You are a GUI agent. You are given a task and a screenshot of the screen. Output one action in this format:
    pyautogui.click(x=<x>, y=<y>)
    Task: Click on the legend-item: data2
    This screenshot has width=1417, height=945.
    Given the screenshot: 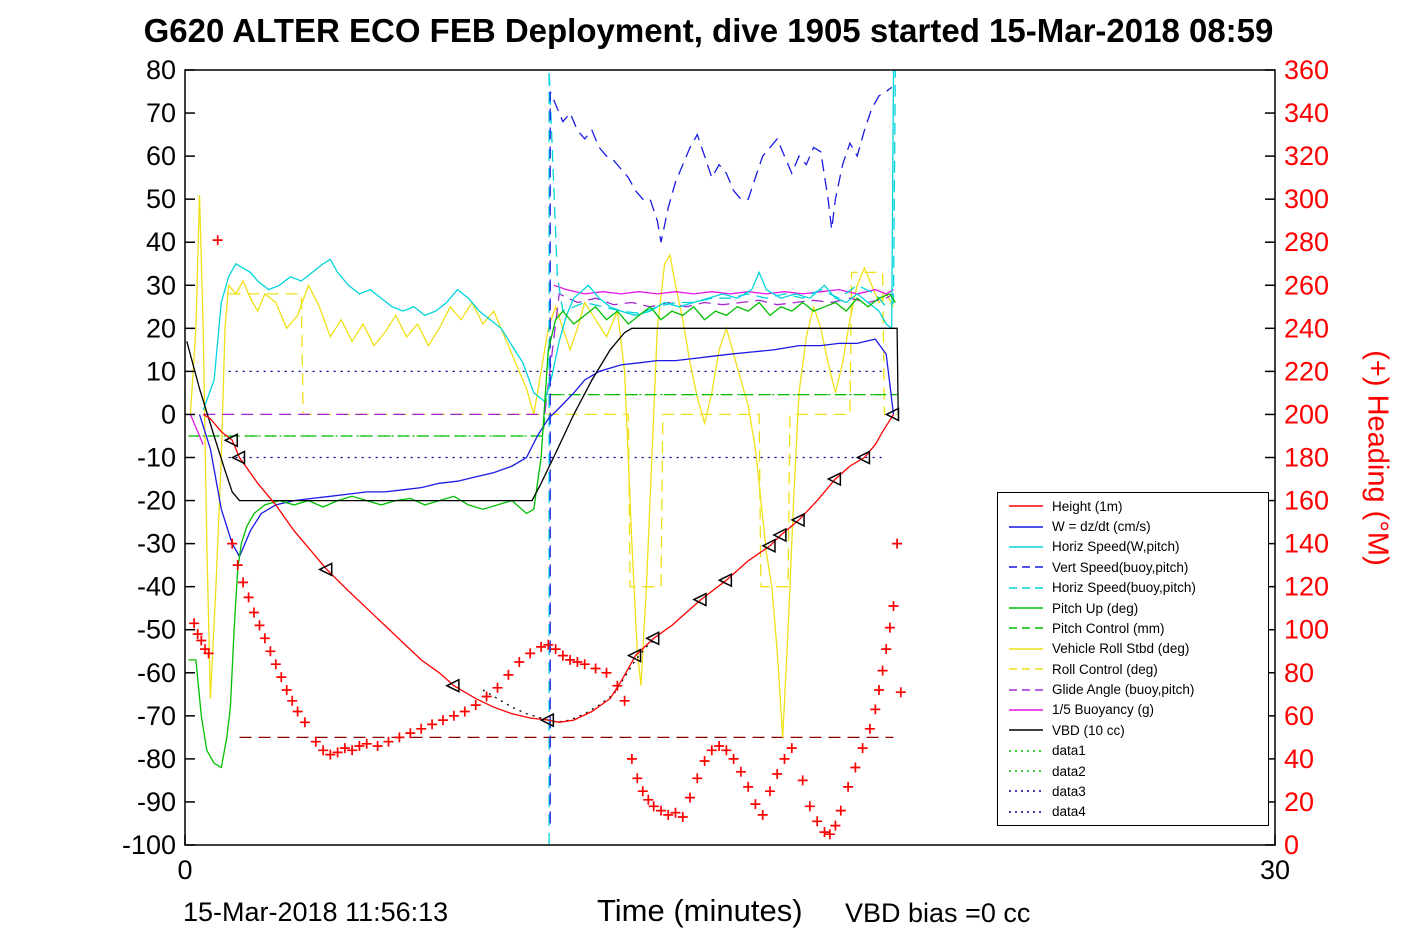 What is the action you would take?
    pyautogui.click(x=1133, y=771)
    